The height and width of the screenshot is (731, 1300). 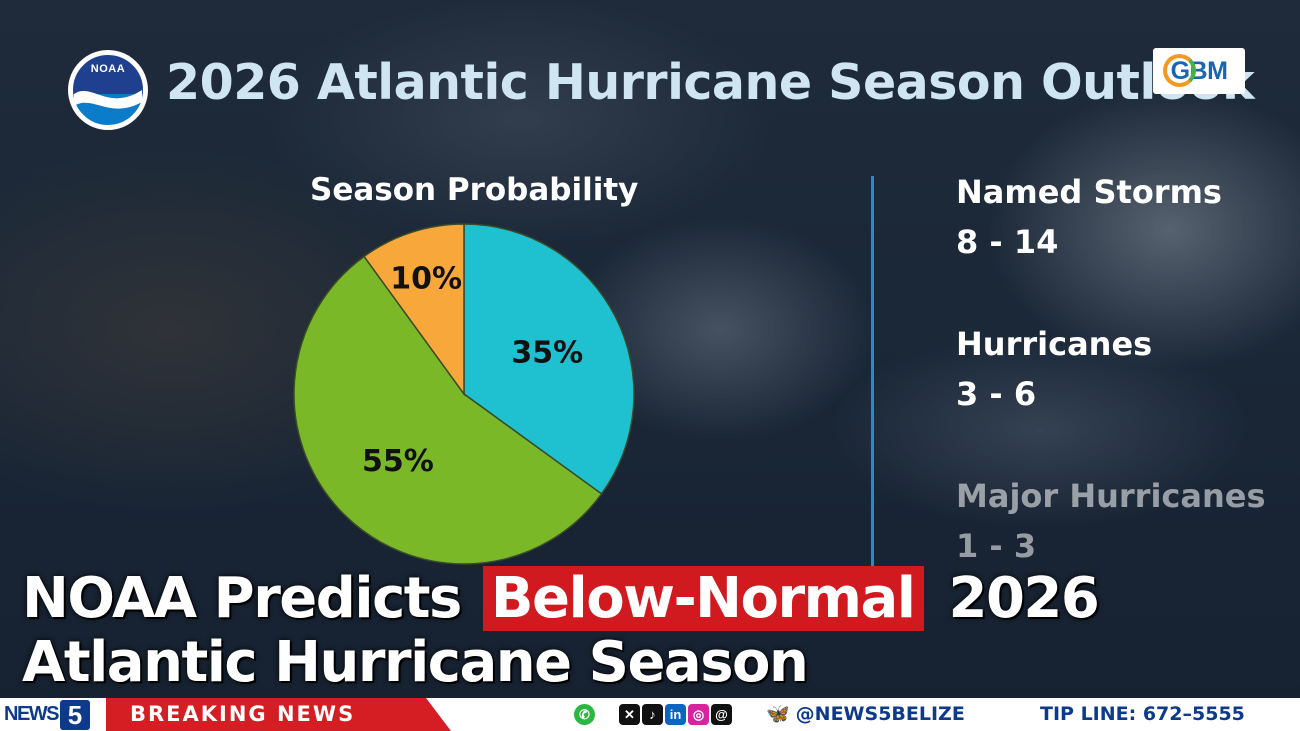 What do you see at coordinates (698, 714) in the screenshot?
I see `instagram-icon: ◎` at bounding box center [698, 714].